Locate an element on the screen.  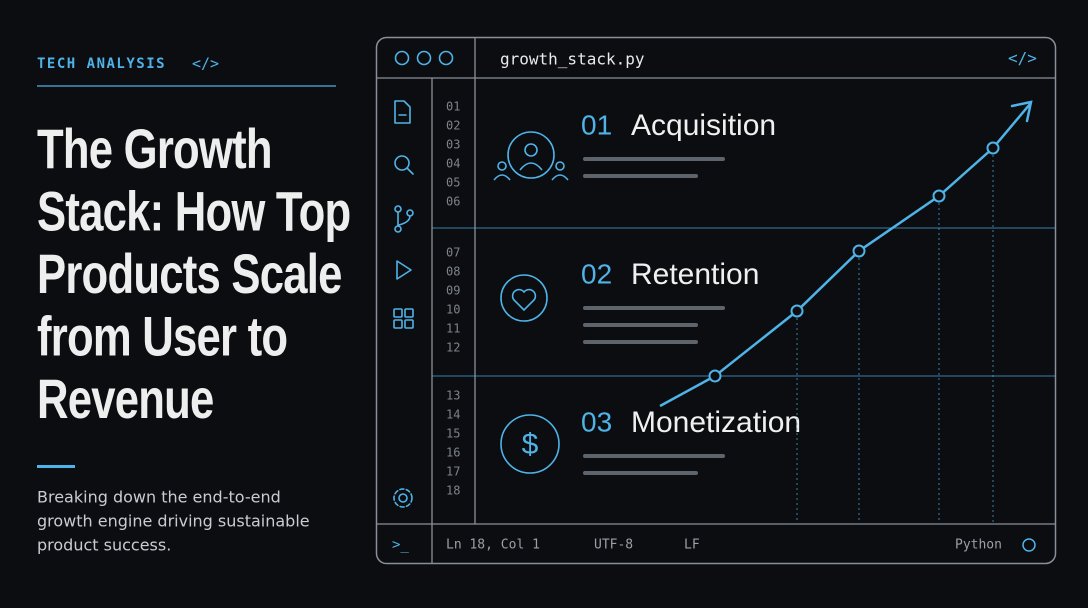
line-number: 10 is located at coordinates (453, 310).